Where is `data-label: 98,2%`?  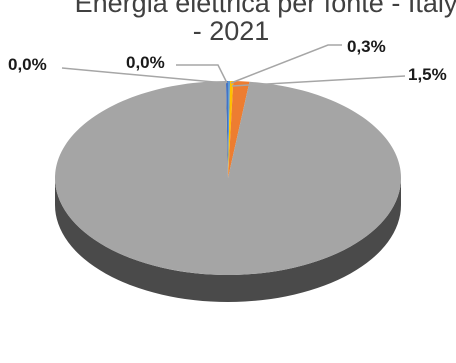 data-label: 98,2% is located at coordinates (228, 310).